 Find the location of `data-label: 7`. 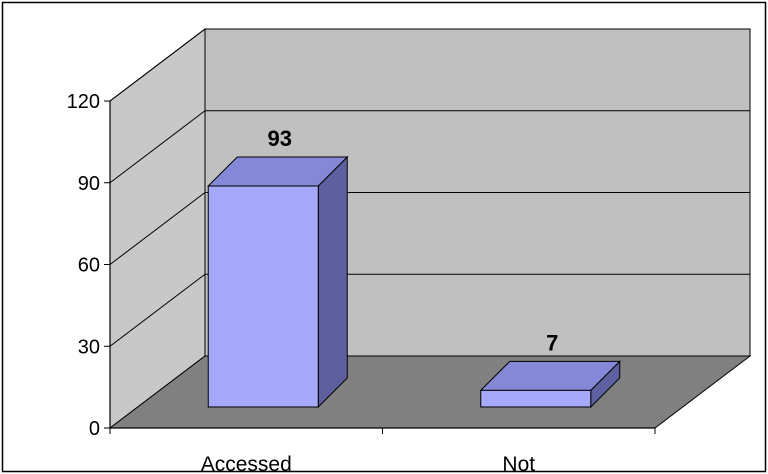

data-label: 7 is located at coordinates (552, 342).